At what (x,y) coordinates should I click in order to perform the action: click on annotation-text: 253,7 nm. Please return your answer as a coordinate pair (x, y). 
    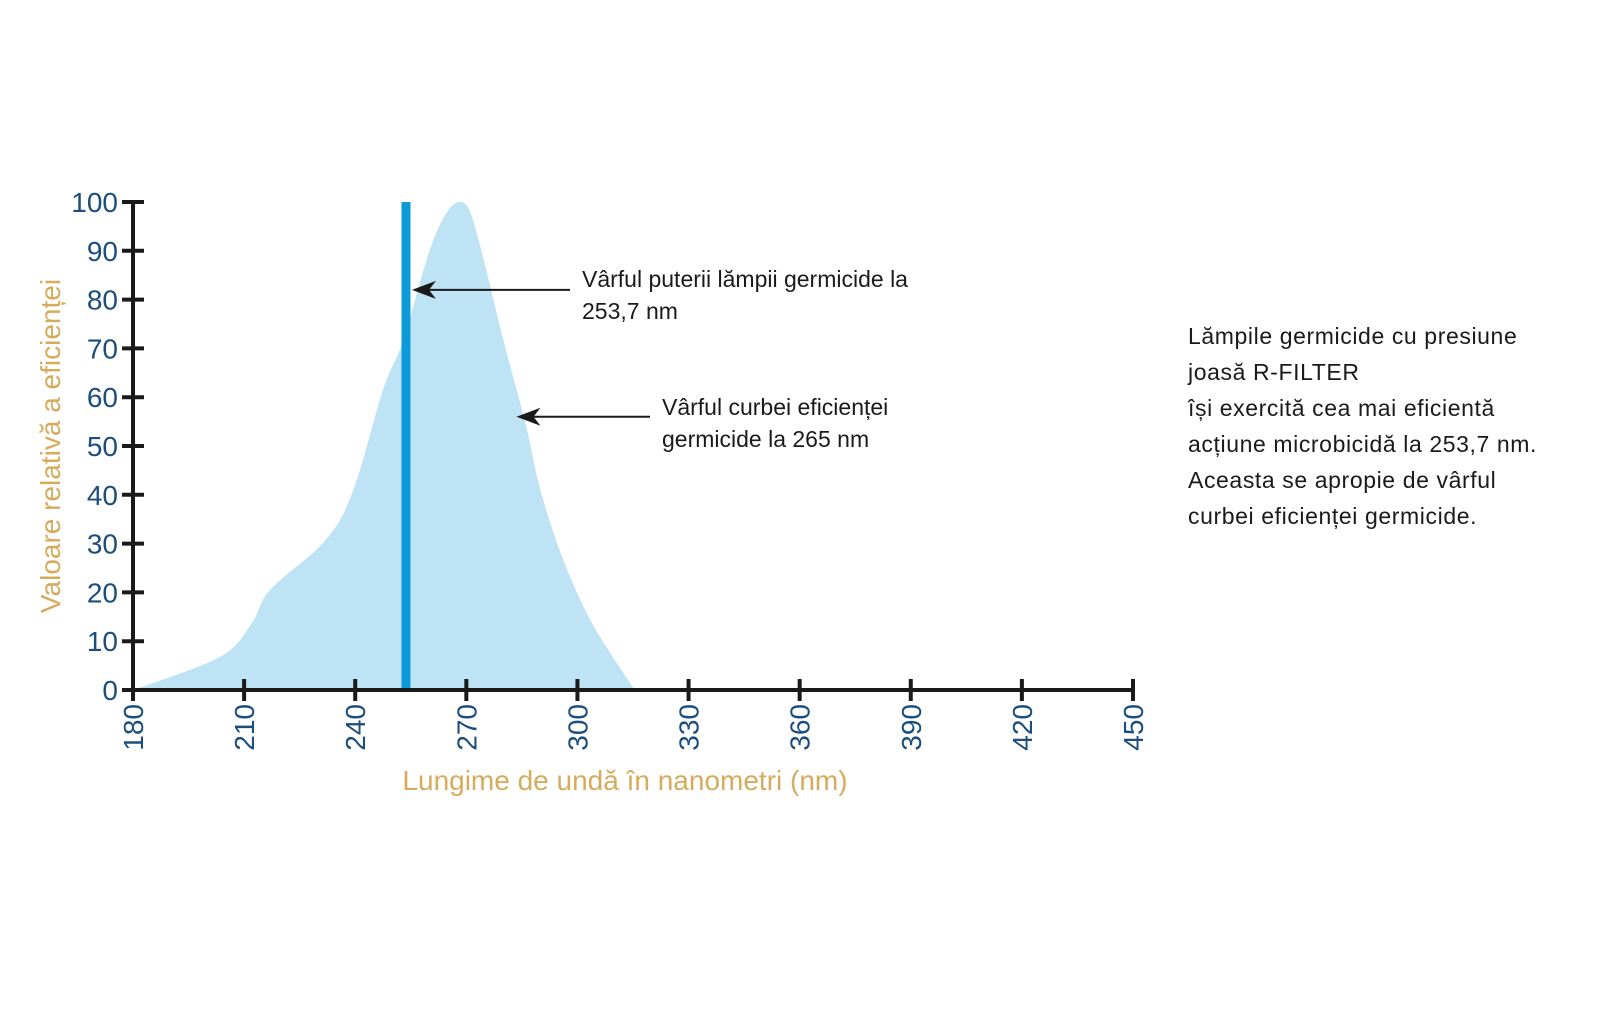
    Looking at the image, I should click on (630, 311).